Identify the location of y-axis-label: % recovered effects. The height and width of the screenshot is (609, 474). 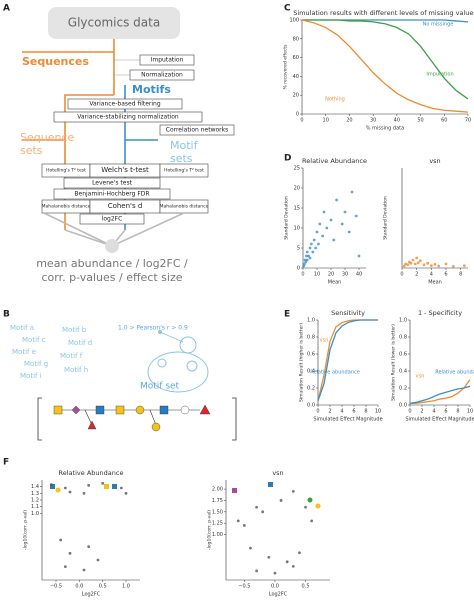
(286, 67).